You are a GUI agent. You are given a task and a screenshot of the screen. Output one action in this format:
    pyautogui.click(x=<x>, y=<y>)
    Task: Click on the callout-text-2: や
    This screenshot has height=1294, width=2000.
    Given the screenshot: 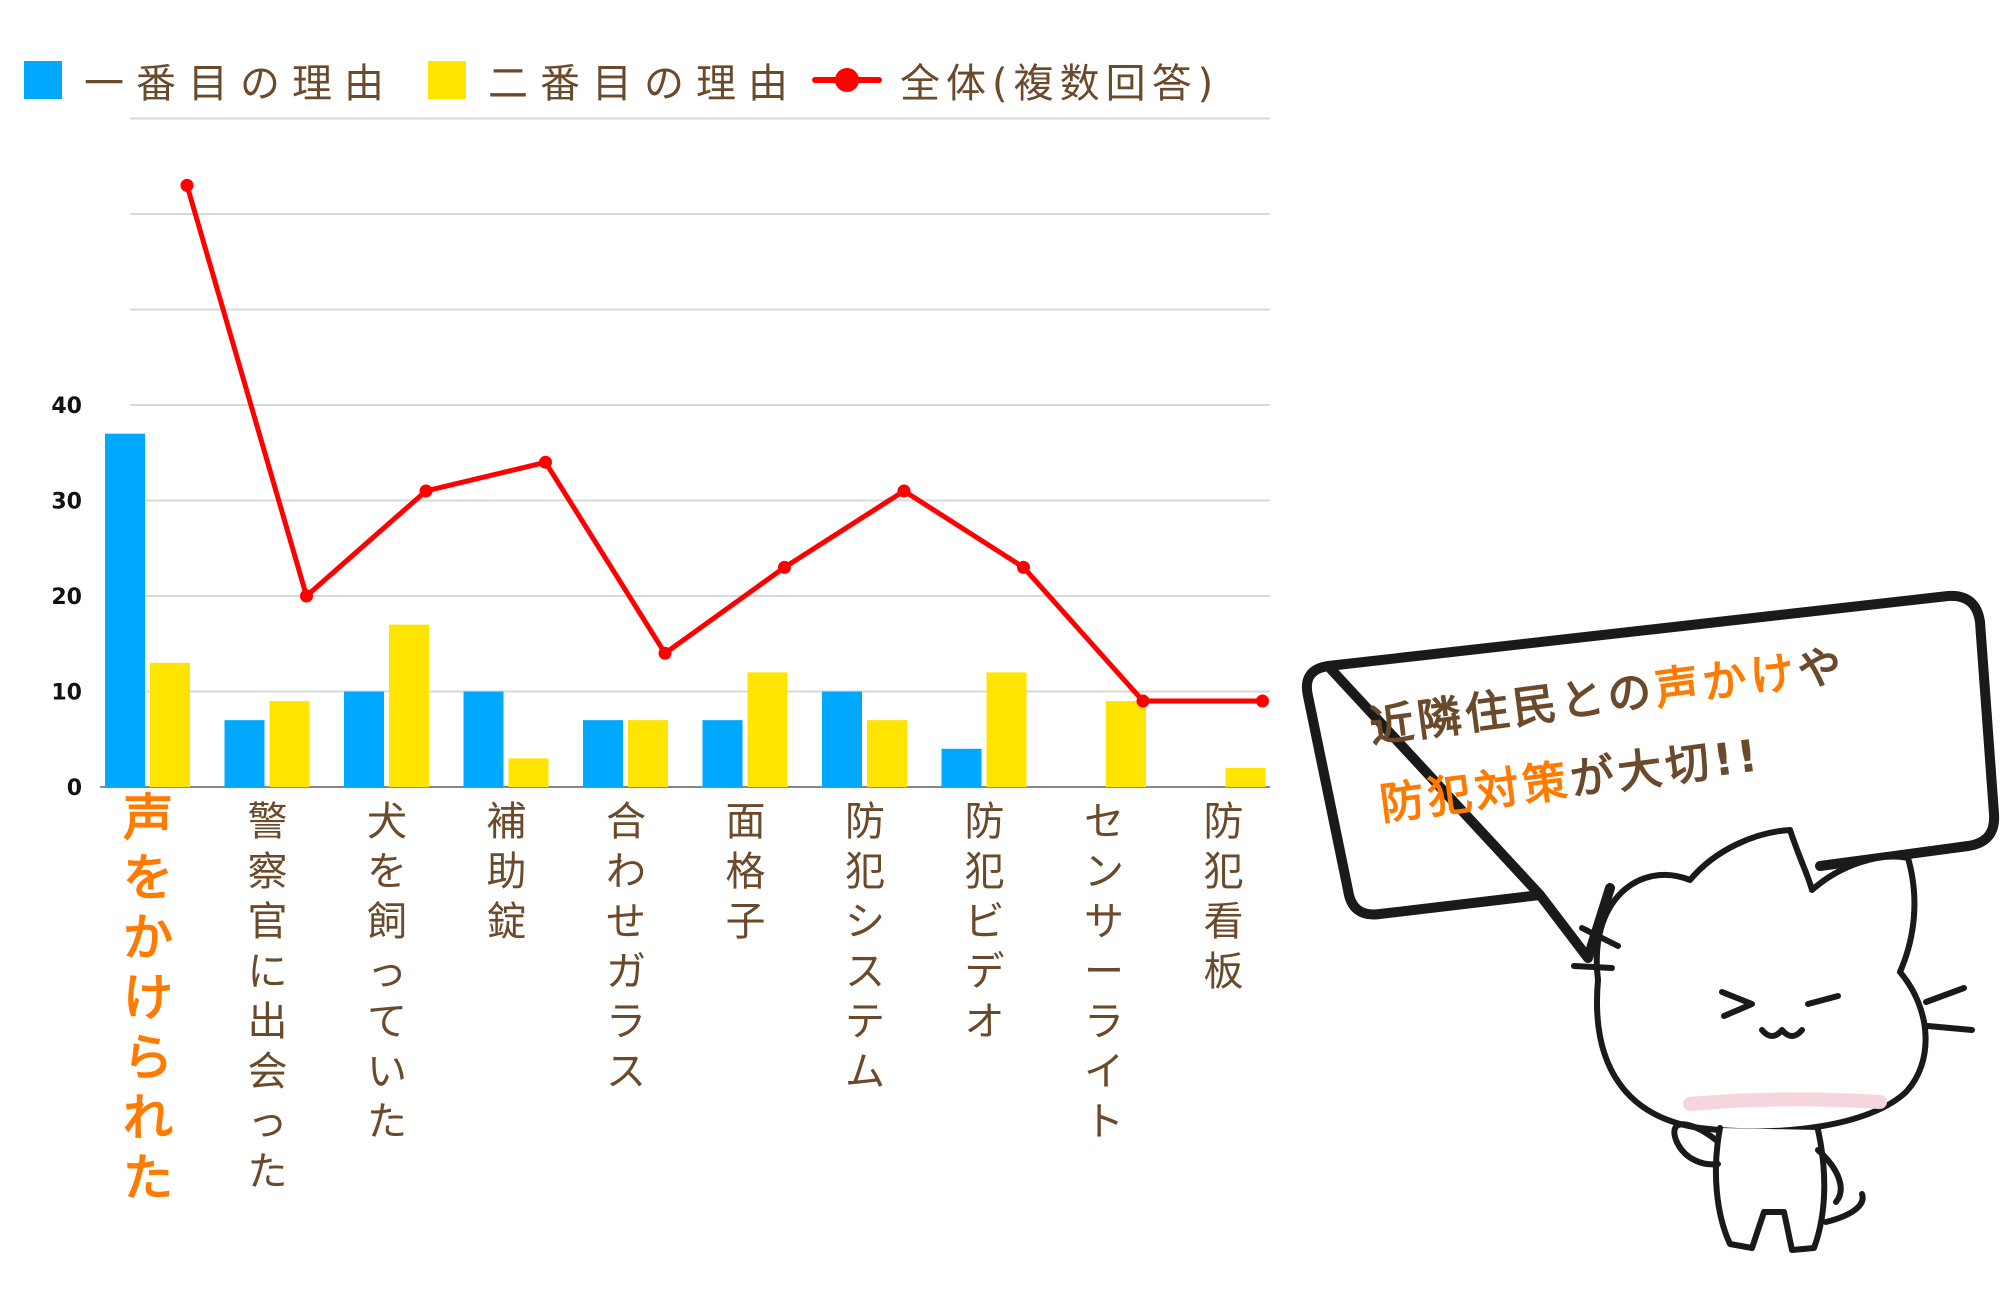 What is the action you would take?
    pyautogui.click(x=1821, y=669)
    